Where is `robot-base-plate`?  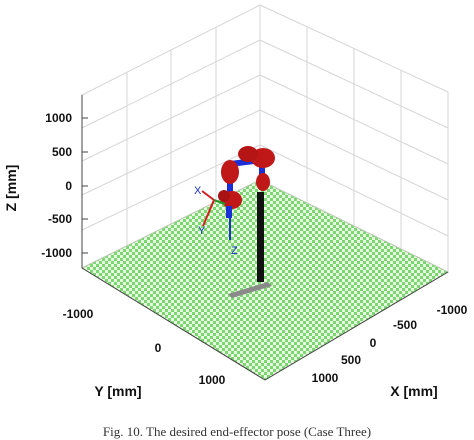 robot-base-plate is located at coordinates (250, 290).